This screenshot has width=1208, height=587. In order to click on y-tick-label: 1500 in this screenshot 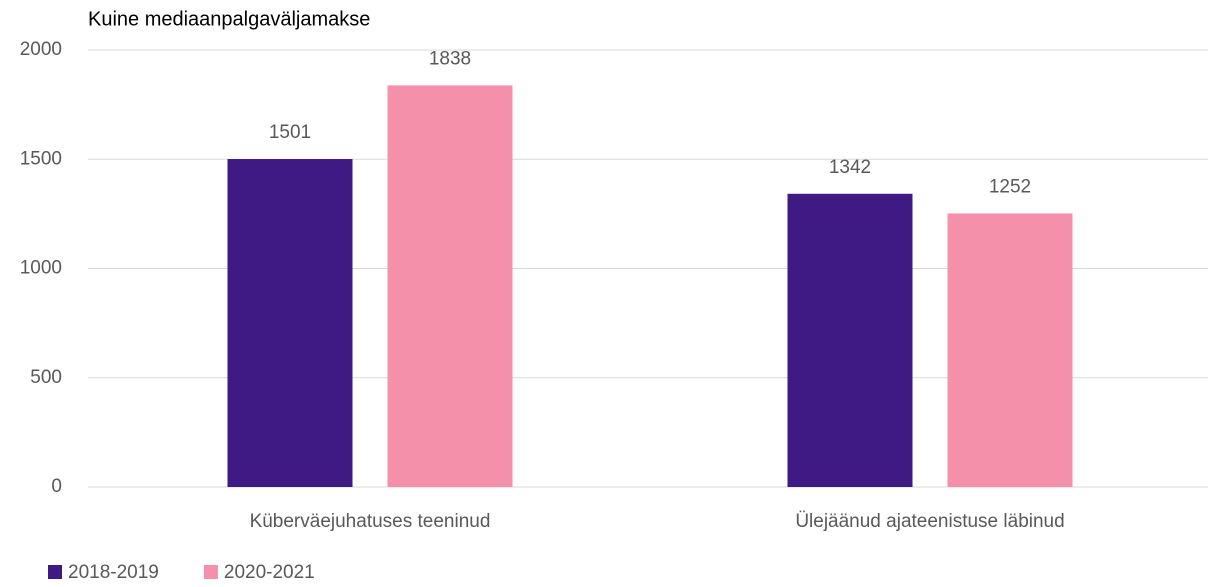, I will do `click(41, 158)`.